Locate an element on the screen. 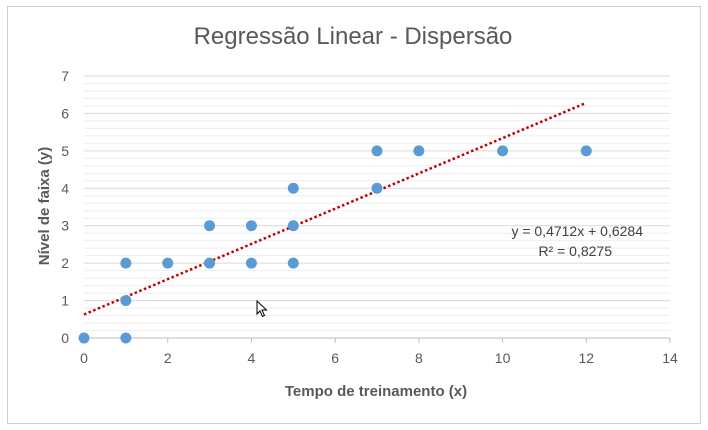  x-tick-label: 10 is located at coordinates (503, 358).